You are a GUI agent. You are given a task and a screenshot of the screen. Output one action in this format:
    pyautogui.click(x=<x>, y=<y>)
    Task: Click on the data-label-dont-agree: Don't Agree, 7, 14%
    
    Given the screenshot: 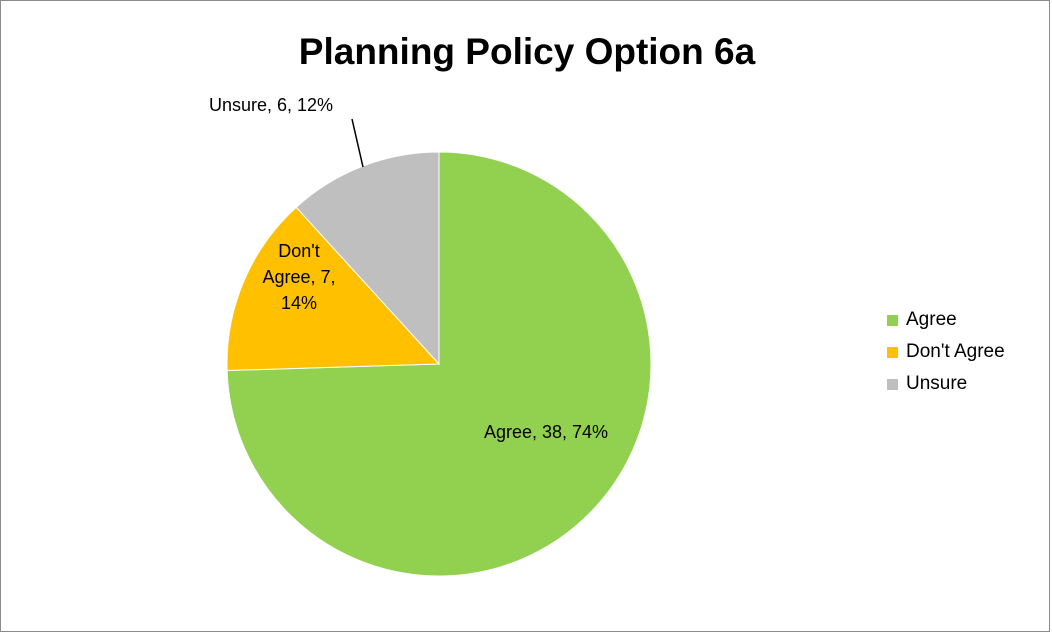 What is the action you would take?
    pyautogui.click(x=298, y=277)
    